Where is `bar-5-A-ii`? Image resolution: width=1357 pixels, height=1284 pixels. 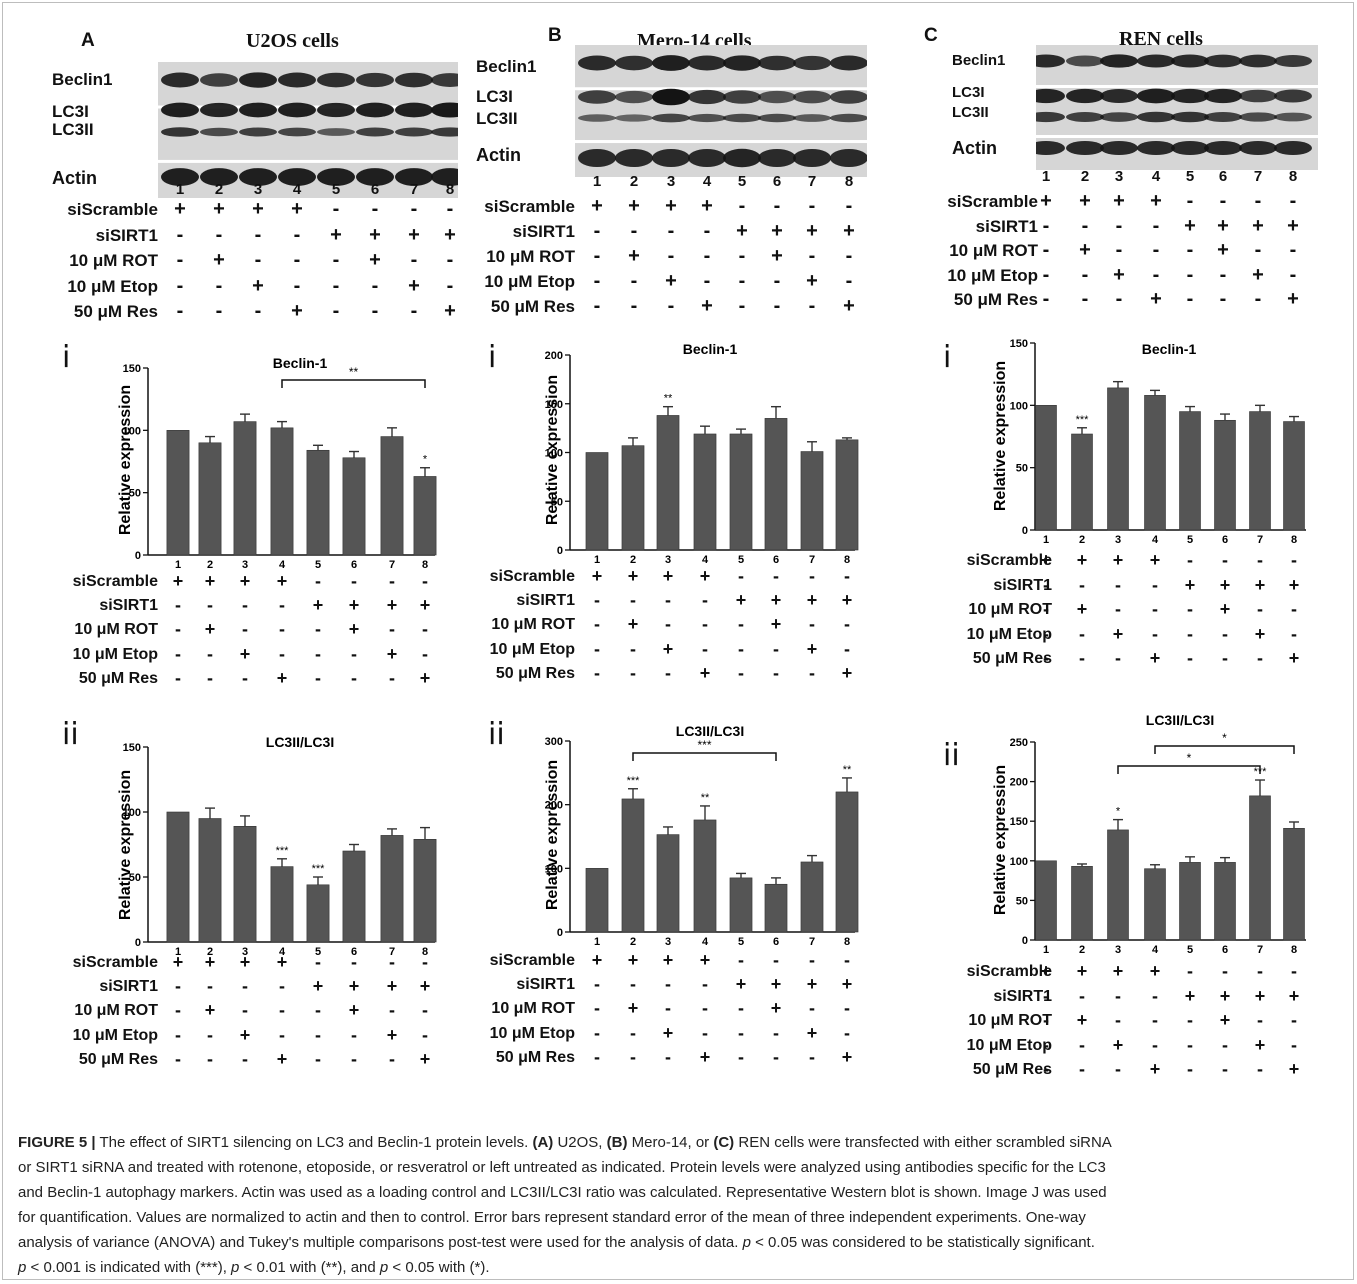 bar-5-A-ii is located at coordinates (318, 913).